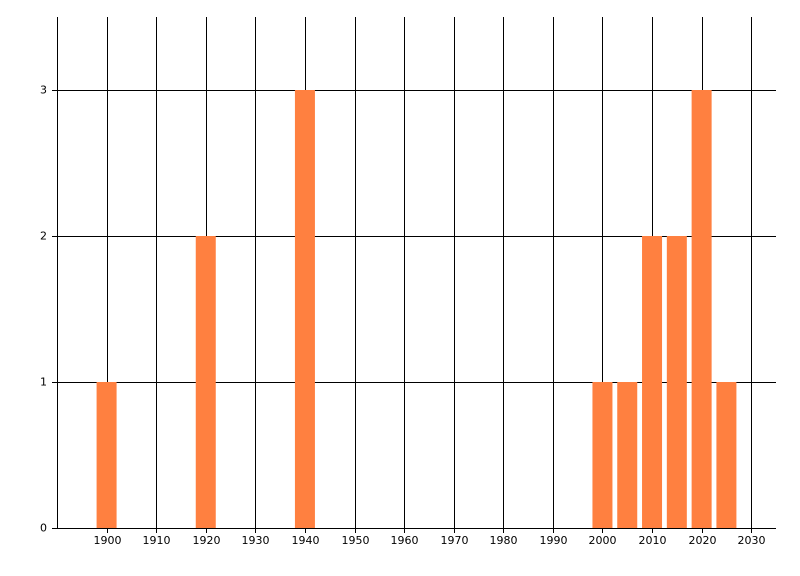  What do you see at coordinates (256, 540) in the screenshot?
I see `x-tick-label: 1930` at bounding box center [256, 540].